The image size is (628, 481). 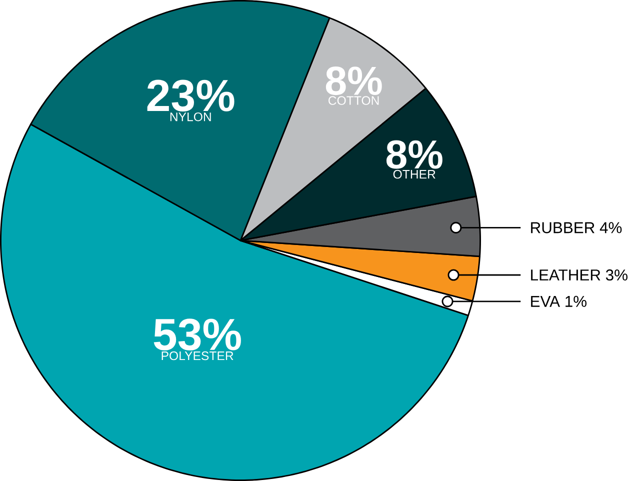 What do you see at coordinates (576, 301) in the screenshot?
I see `data-label: 1%` at bounding box center [576, 301].